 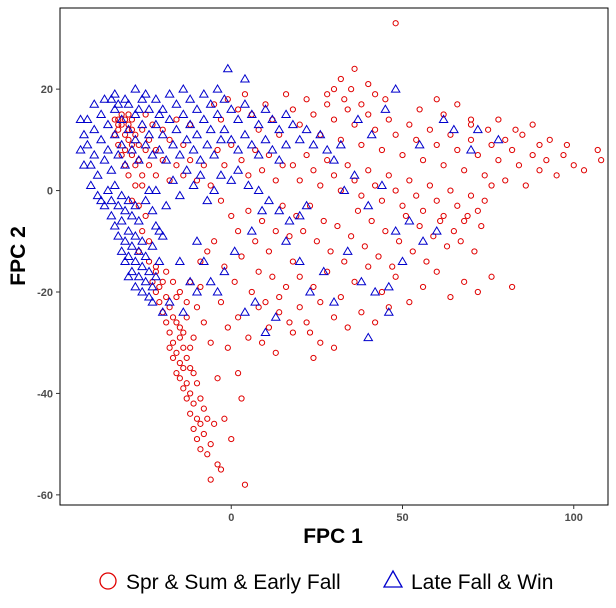 What do you see at coordinates (326, 581) in the screenshot?
I see `legend: Spr & Sum & Early Fall Late Fall & Win` at bounding box center [326, 581].